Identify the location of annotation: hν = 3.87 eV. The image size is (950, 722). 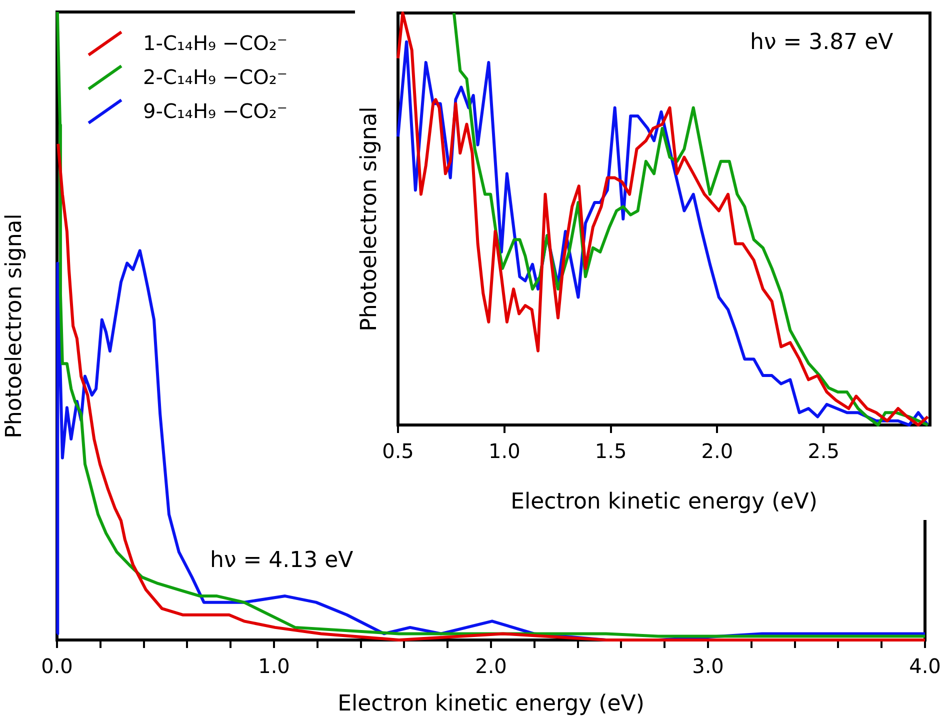
(822, 42).